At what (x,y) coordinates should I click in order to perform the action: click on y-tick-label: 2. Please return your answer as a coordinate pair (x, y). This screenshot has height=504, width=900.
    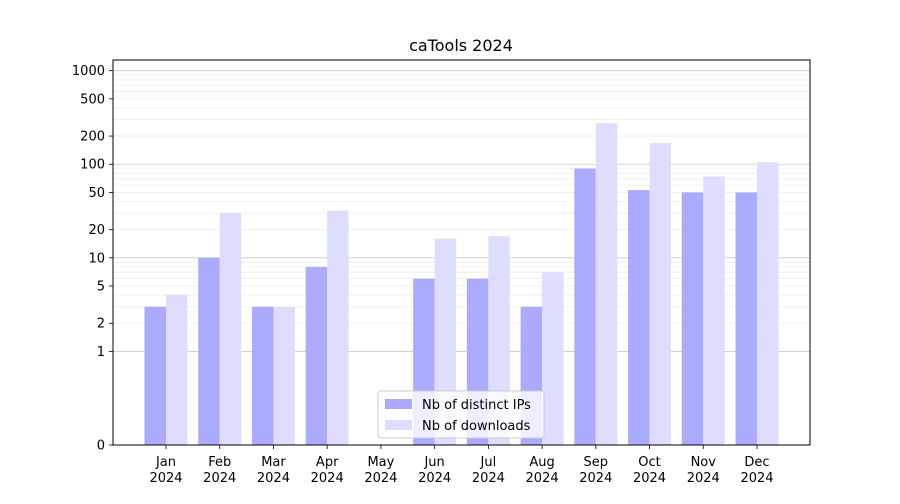
    Looking at the image, I should click on (101, 324).